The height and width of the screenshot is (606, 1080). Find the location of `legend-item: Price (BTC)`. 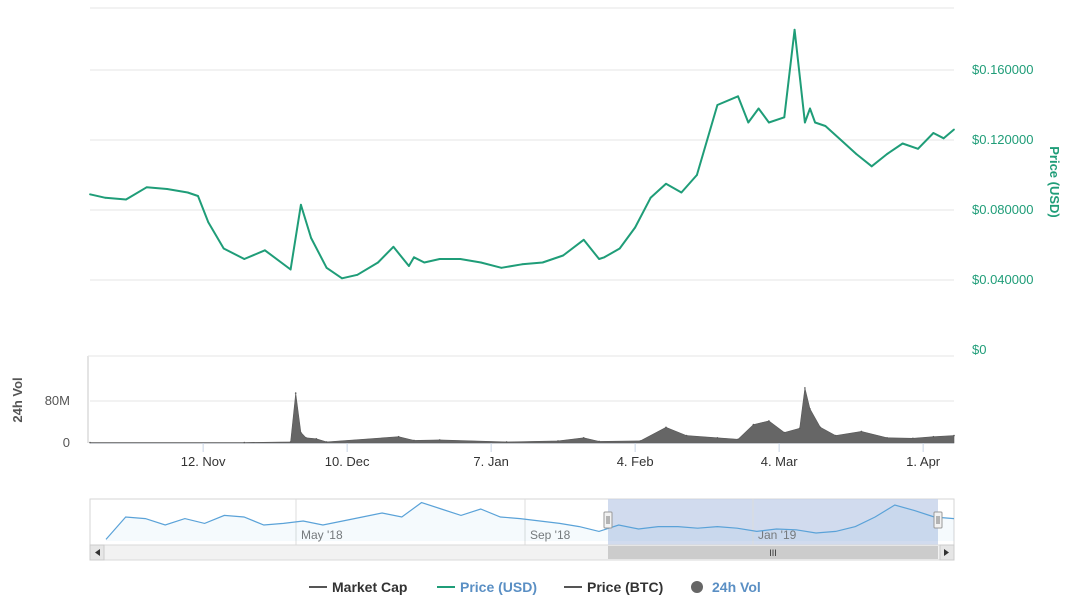

legend-item: Price (BTC) is located at coordinates (613, 587).